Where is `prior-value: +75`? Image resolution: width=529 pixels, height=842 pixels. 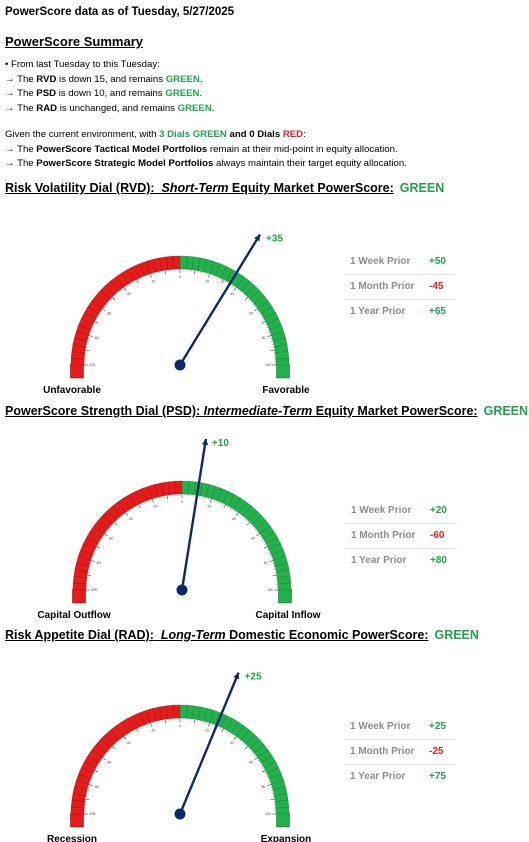 prior-value: +75 is located at coordinates (437, 776).